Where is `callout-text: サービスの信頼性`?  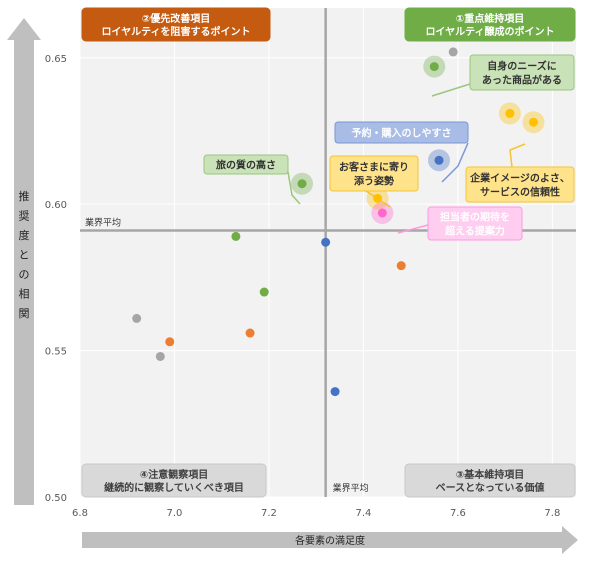
callout-text: サービスの信頼性 is located at coordinates (520, 192).